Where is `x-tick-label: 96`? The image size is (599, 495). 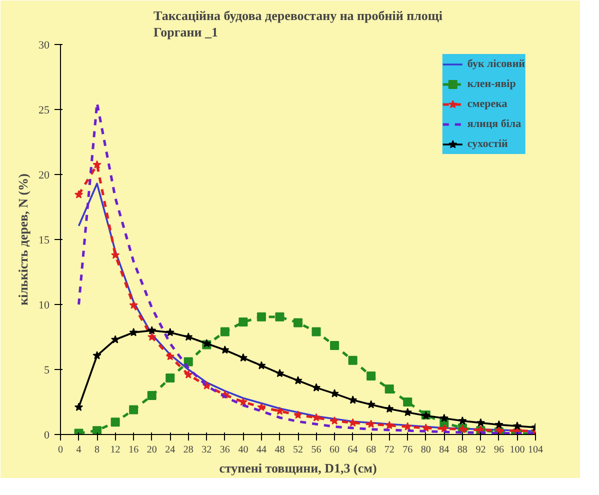 x-tick-label: 96 is located at coordinates (499, 450).